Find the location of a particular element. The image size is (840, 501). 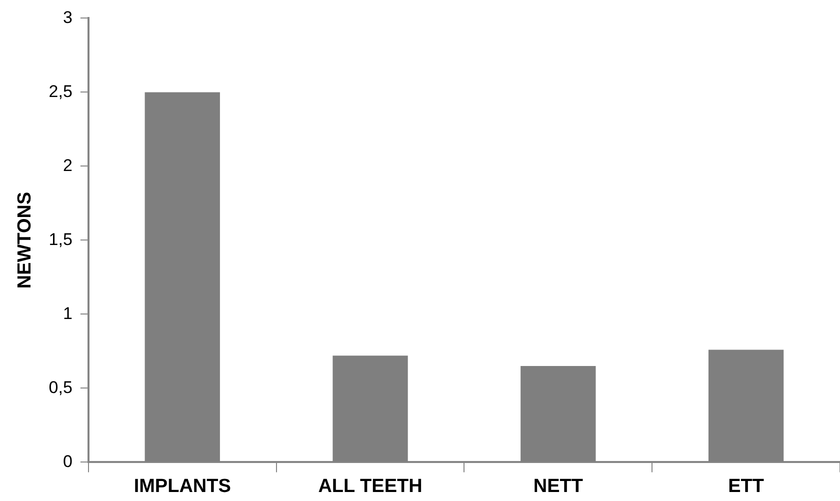

x-tick-label: ALL TEETH is located at coordinates (370, 486).